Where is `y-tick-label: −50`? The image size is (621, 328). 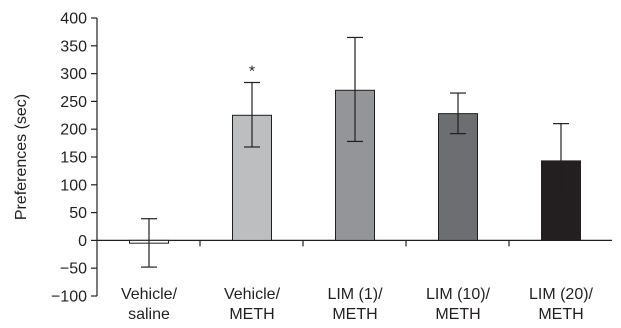 y-tick-label: −50 is located at coordinates (73, 269).